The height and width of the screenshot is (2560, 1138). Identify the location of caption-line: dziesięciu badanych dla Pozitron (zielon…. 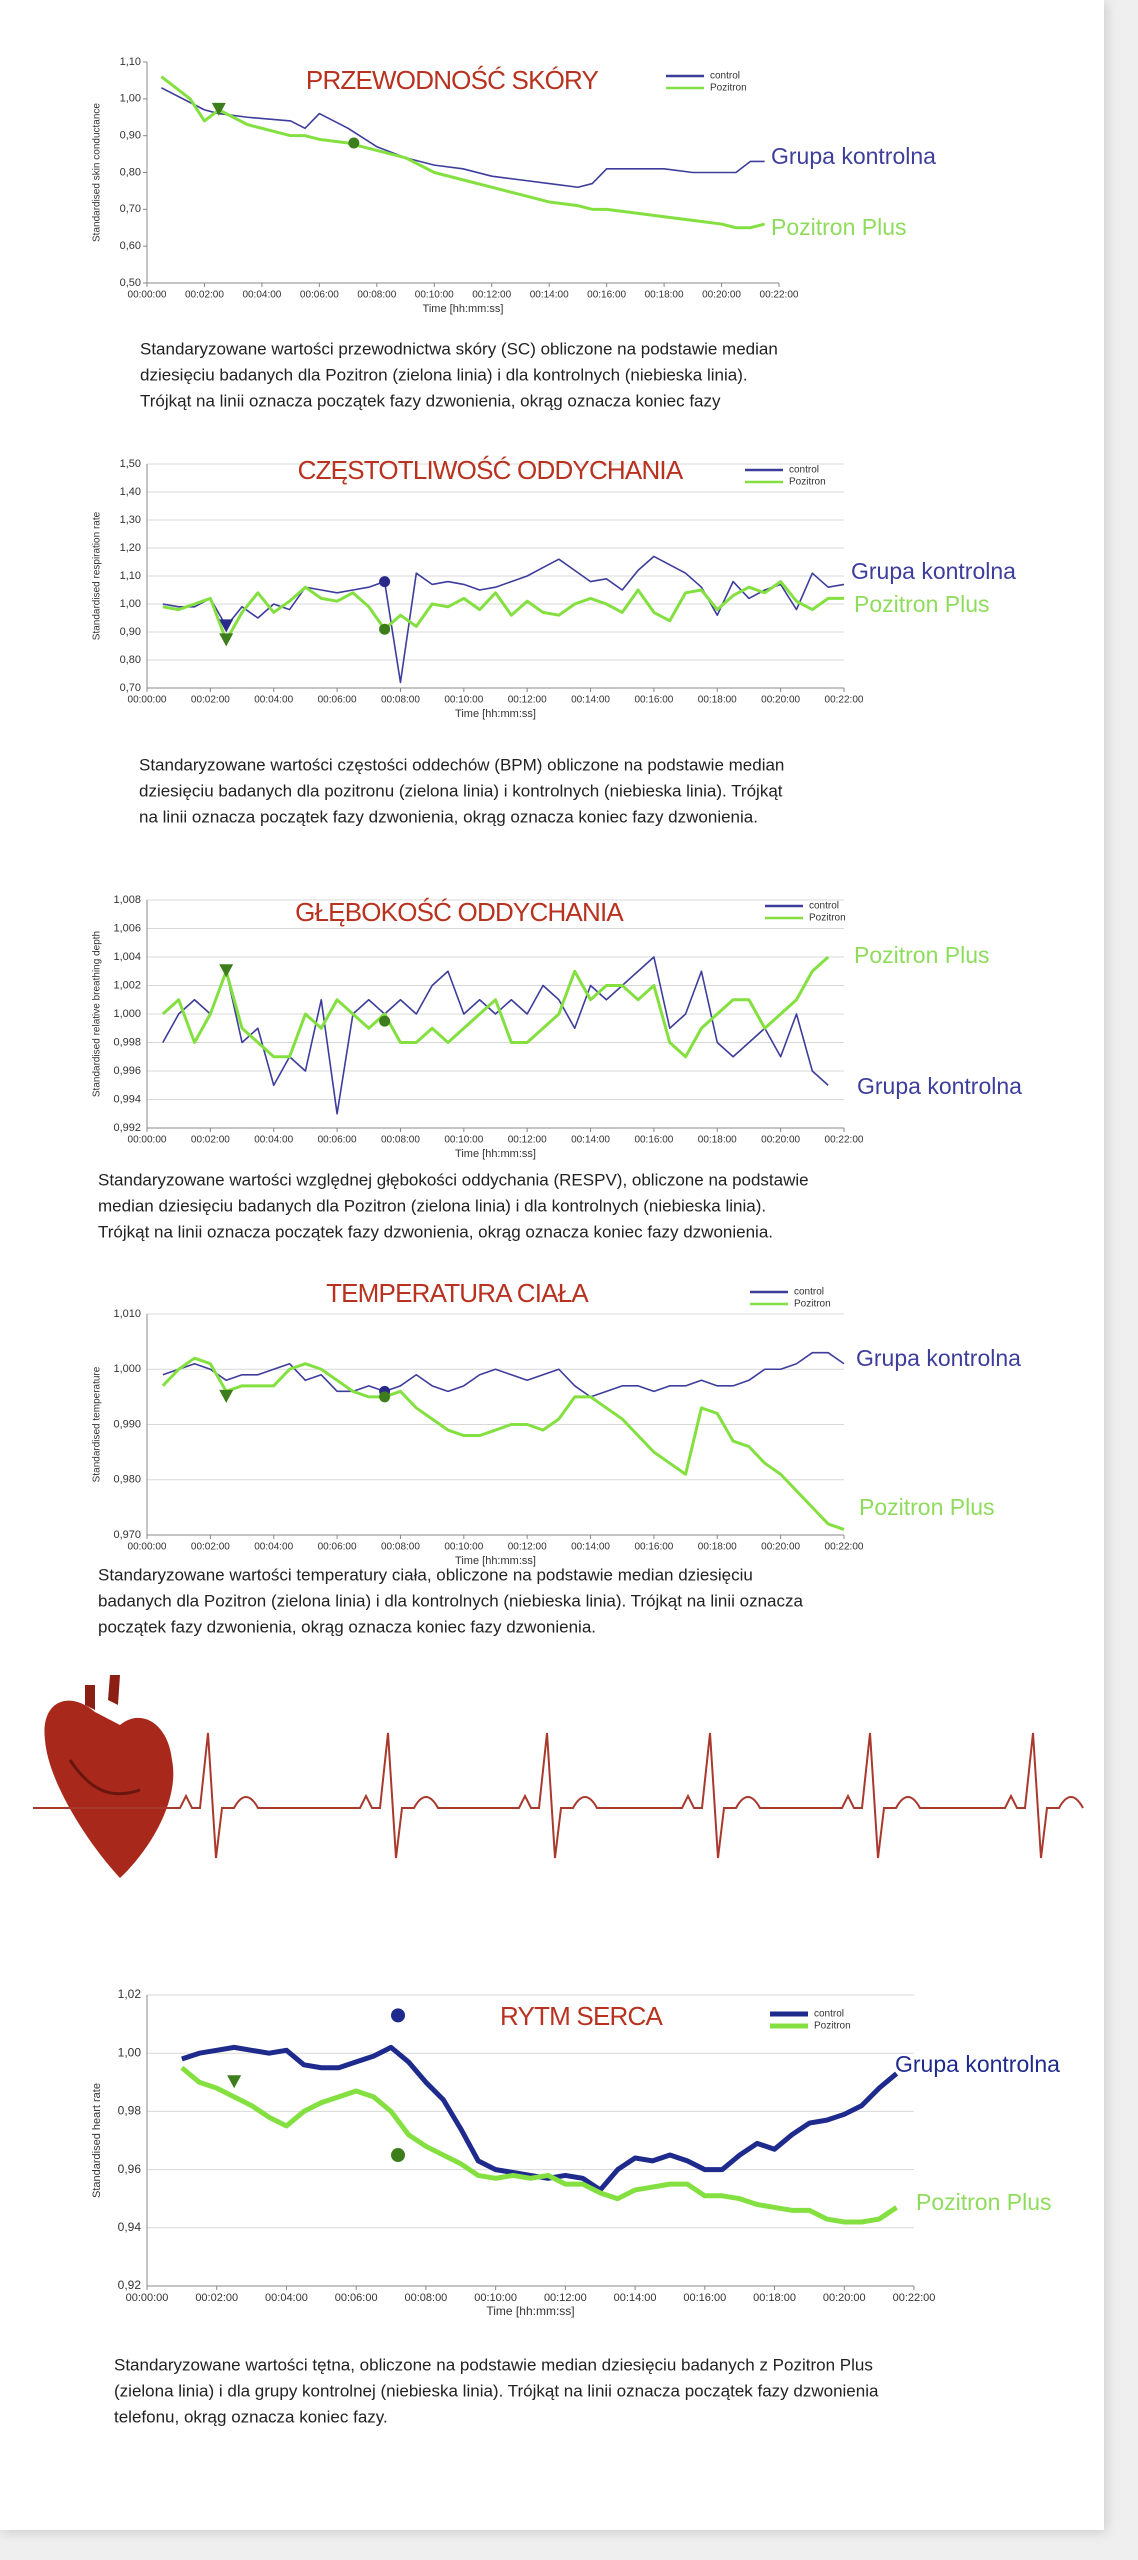
(444, 374).